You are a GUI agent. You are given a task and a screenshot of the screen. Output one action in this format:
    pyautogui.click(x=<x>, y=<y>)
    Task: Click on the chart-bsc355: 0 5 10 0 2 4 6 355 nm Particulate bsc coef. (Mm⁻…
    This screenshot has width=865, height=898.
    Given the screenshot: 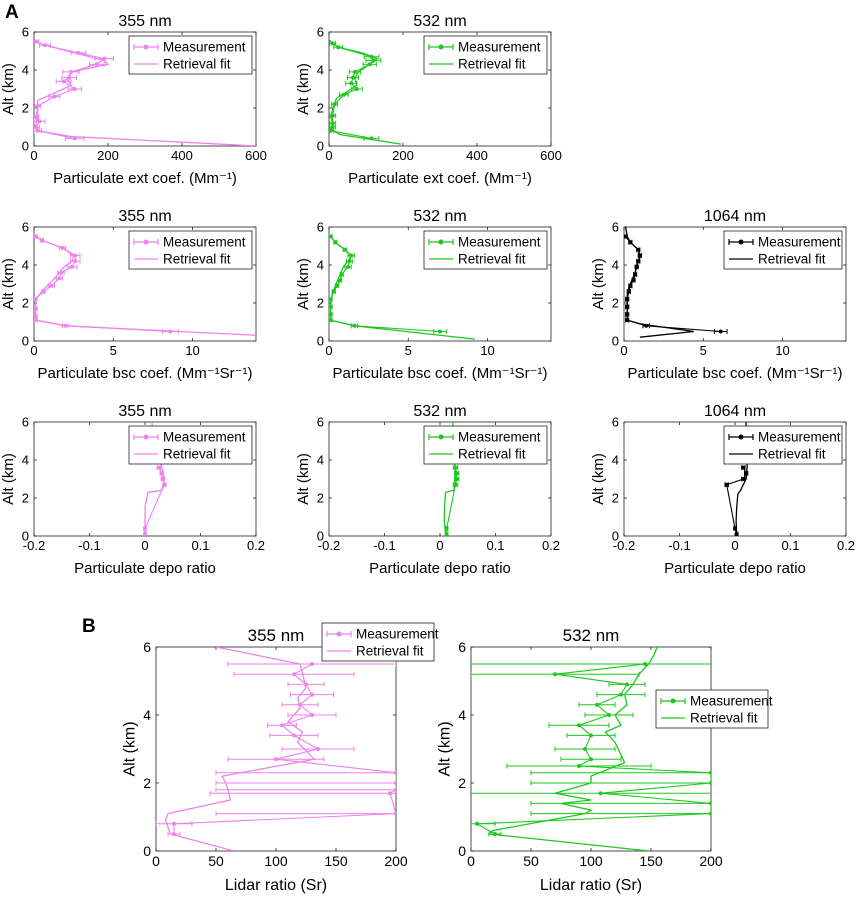 What is the action you would take?
    pyautogui.click(x=128, y=295)
    